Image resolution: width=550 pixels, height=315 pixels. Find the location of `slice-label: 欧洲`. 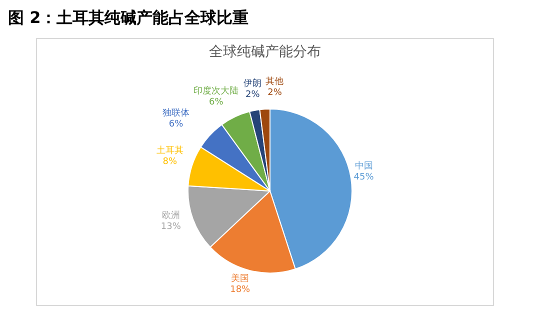

slice-label: 欧洲 is located at coordinates (171, 215).